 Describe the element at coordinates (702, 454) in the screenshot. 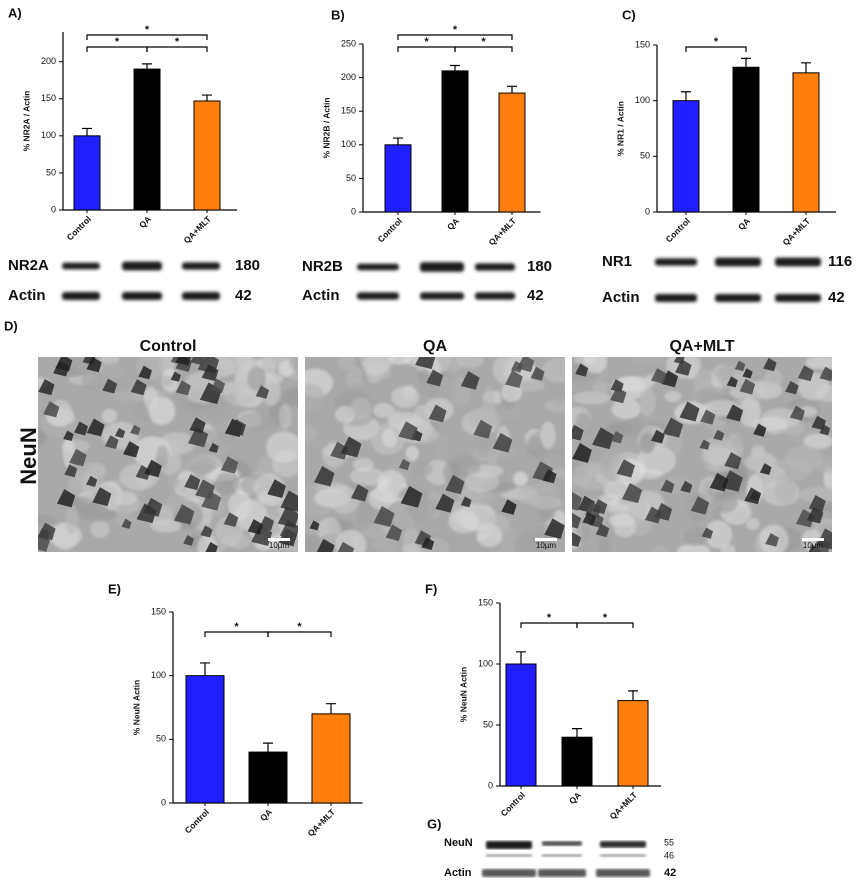

I see `micrograph` at that location.